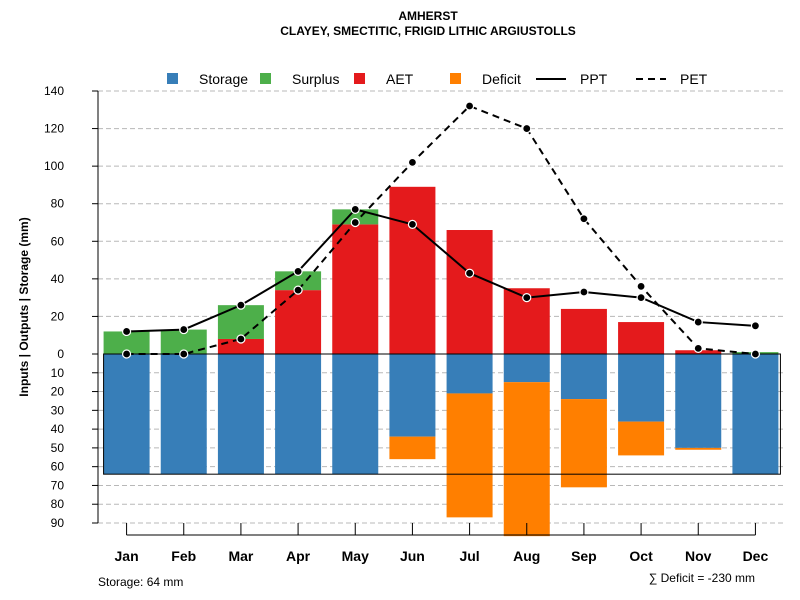 This screenshot has width=800, height=600. Describe the element at coordinates (58, 523) in the screenshot. I see `y-tick-label: 90` at that location.